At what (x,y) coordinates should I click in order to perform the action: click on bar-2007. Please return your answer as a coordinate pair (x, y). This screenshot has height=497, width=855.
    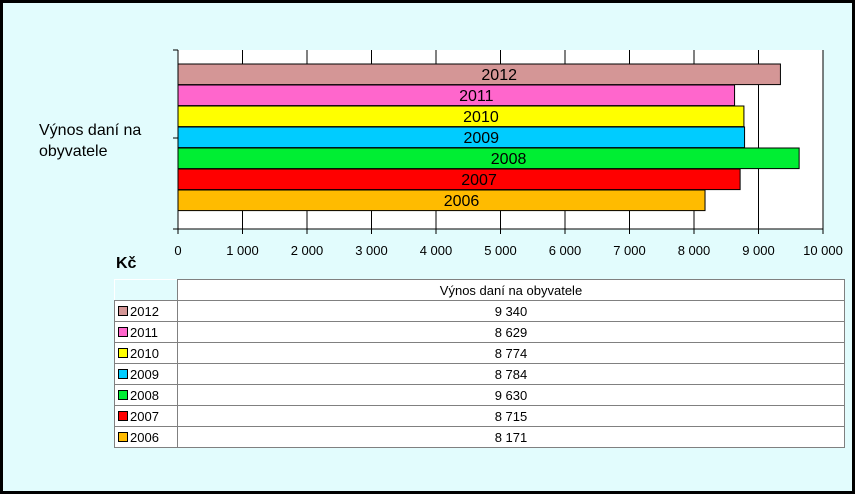
    Looking at the image, I should click on (459, 179).